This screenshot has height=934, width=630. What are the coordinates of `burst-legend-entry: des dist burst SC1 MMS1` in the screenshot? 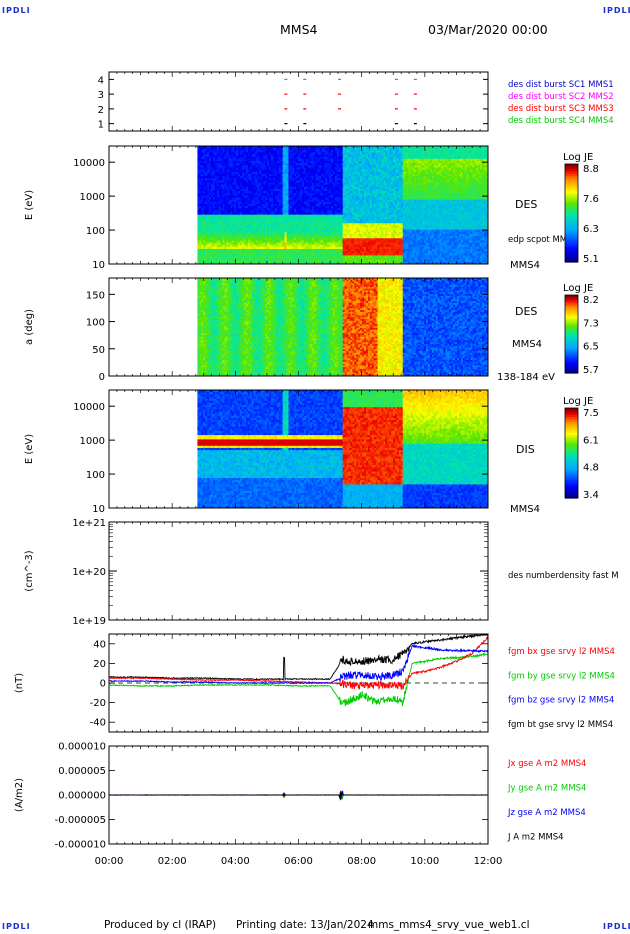 It's located at (561, 85).